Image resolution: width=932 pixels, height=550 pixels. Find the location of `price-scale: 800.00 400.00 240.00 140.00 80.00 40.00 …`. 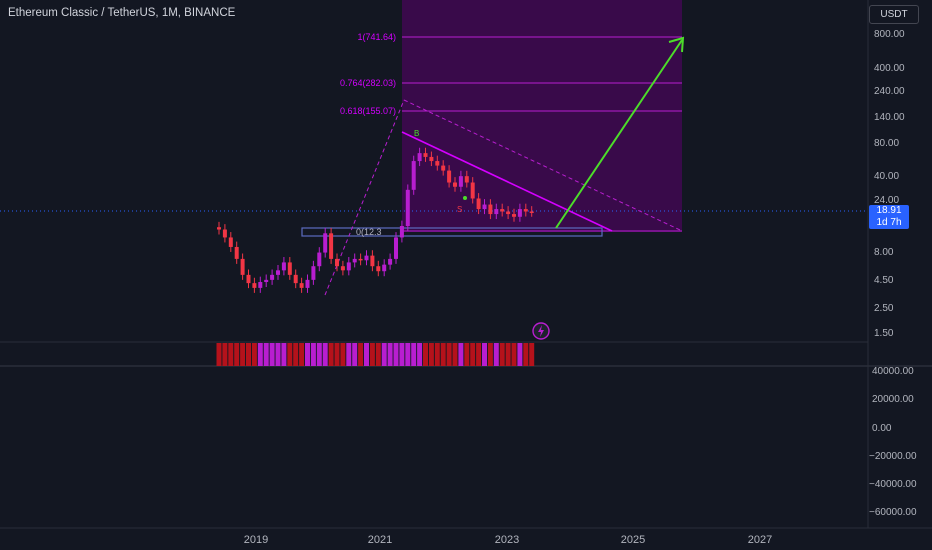

price-scale: 800.00 400.00 240.00 140.00 80.00 40.00 … is located at coordinates (889, 184).